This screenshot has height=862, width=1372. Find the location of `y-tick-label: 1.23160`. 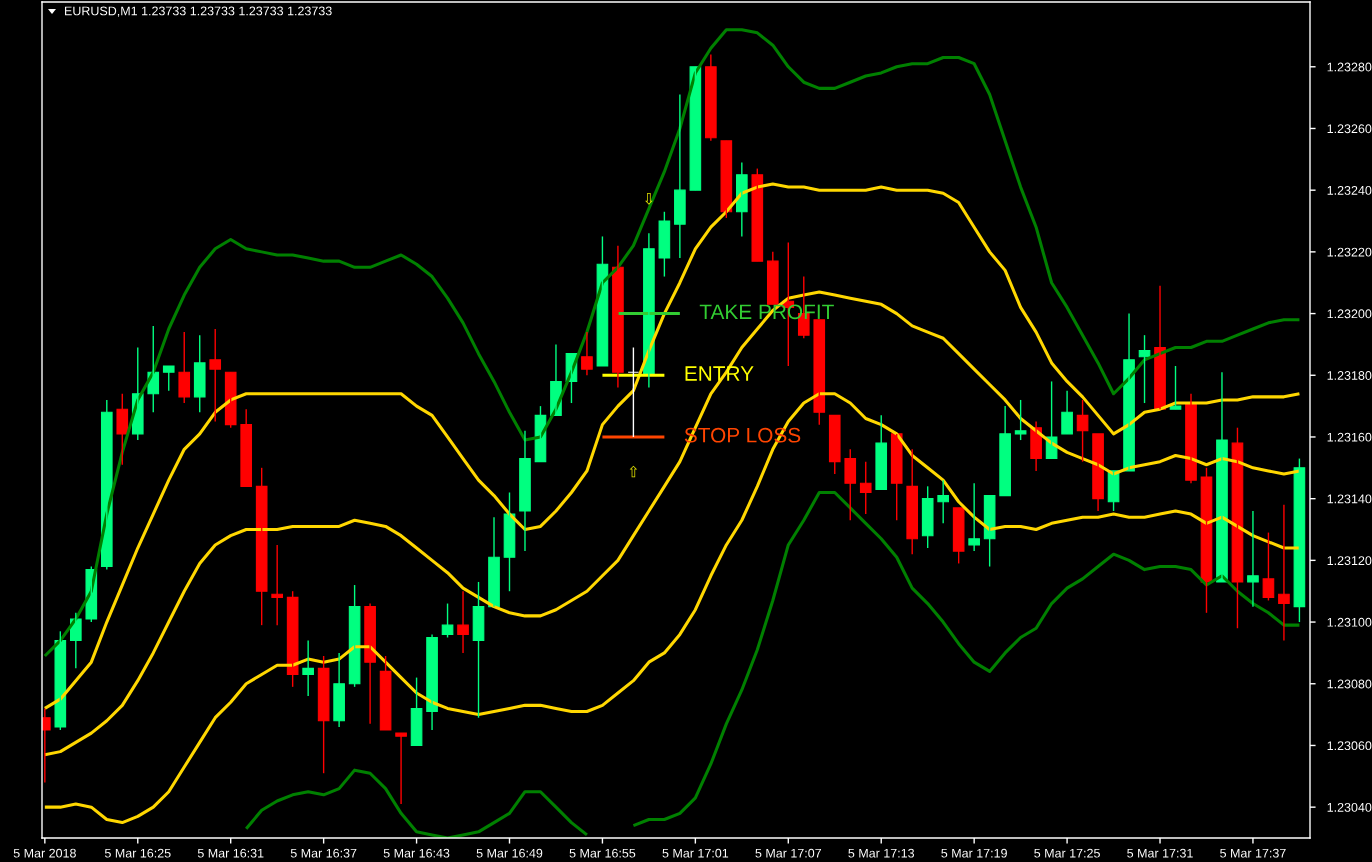

y-tick-label: 1.23160 is located at coordinates (1349, 437).